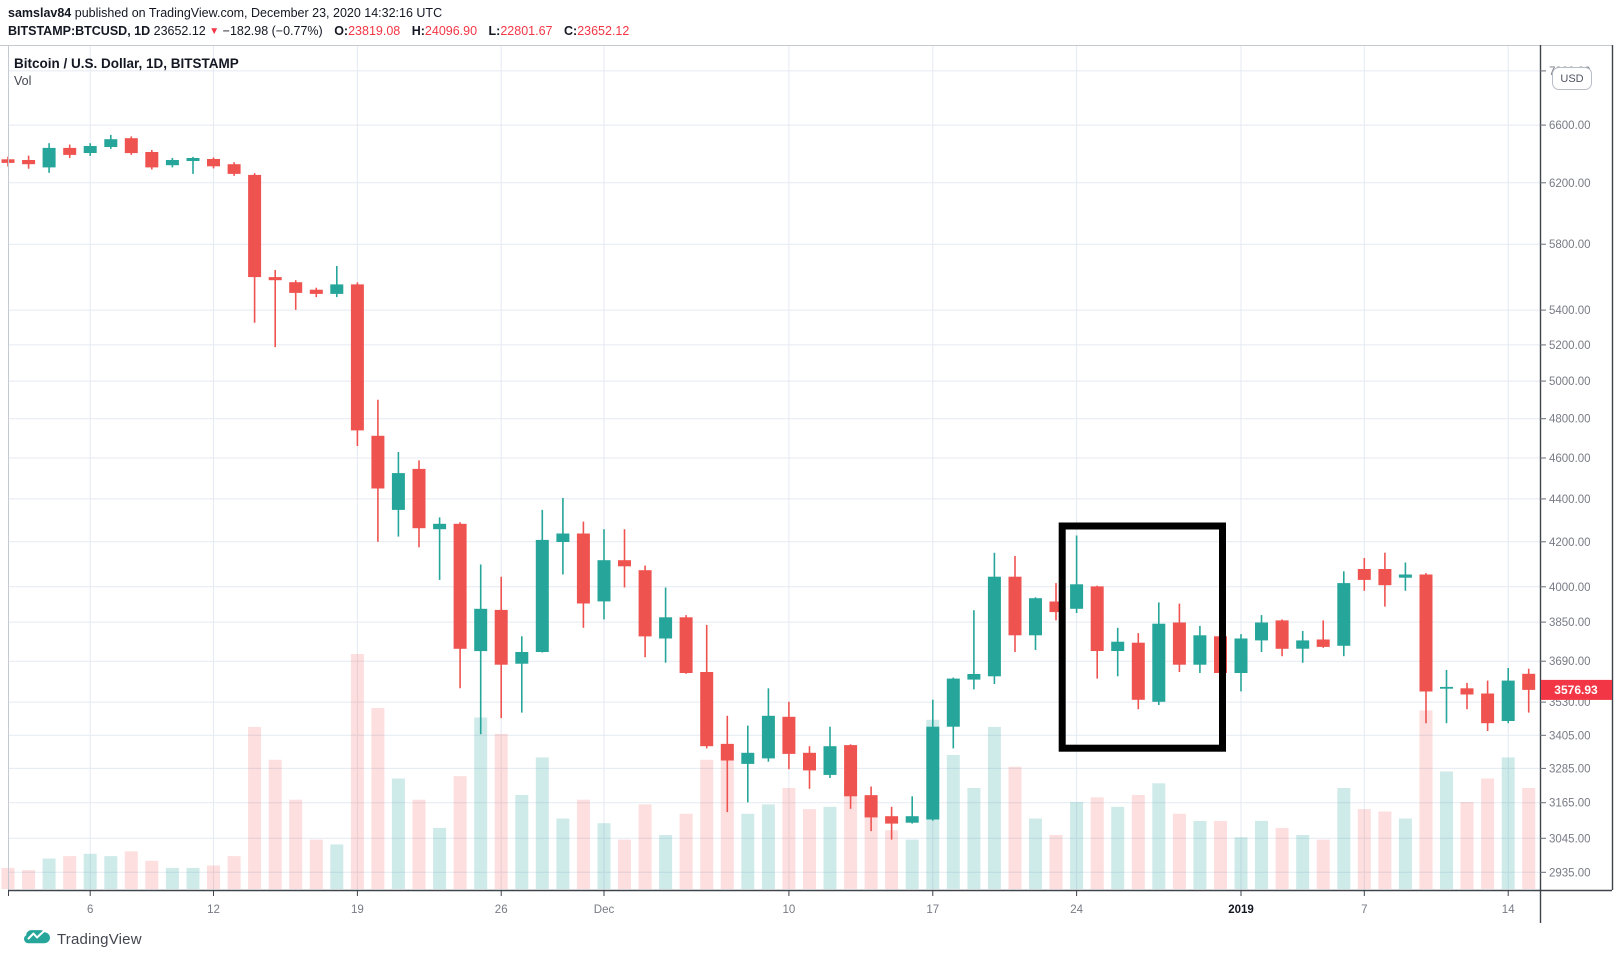 The height and width of the screenshot is (958, 1619). What do you see at coordinates (1570, 873) in the screenshot?
I see `svg-text: 2935.00` at bounding box center [1570, 873].